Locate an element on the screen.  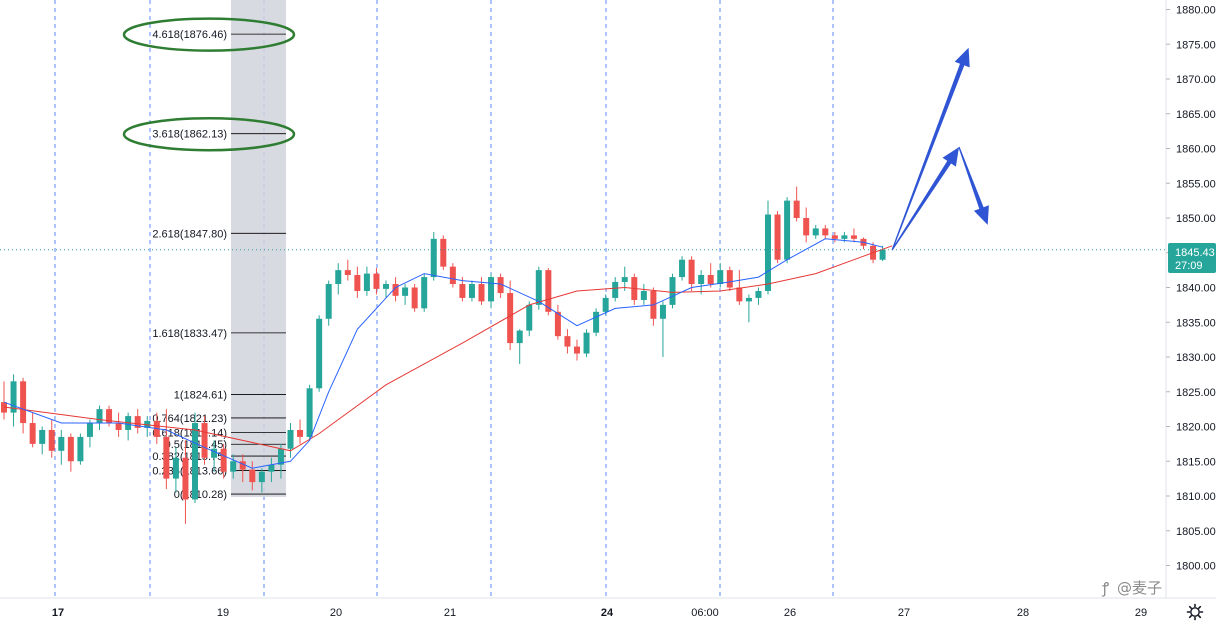
fib-level-label: 0.764(1821.23) is located at coordinates (189, 419).